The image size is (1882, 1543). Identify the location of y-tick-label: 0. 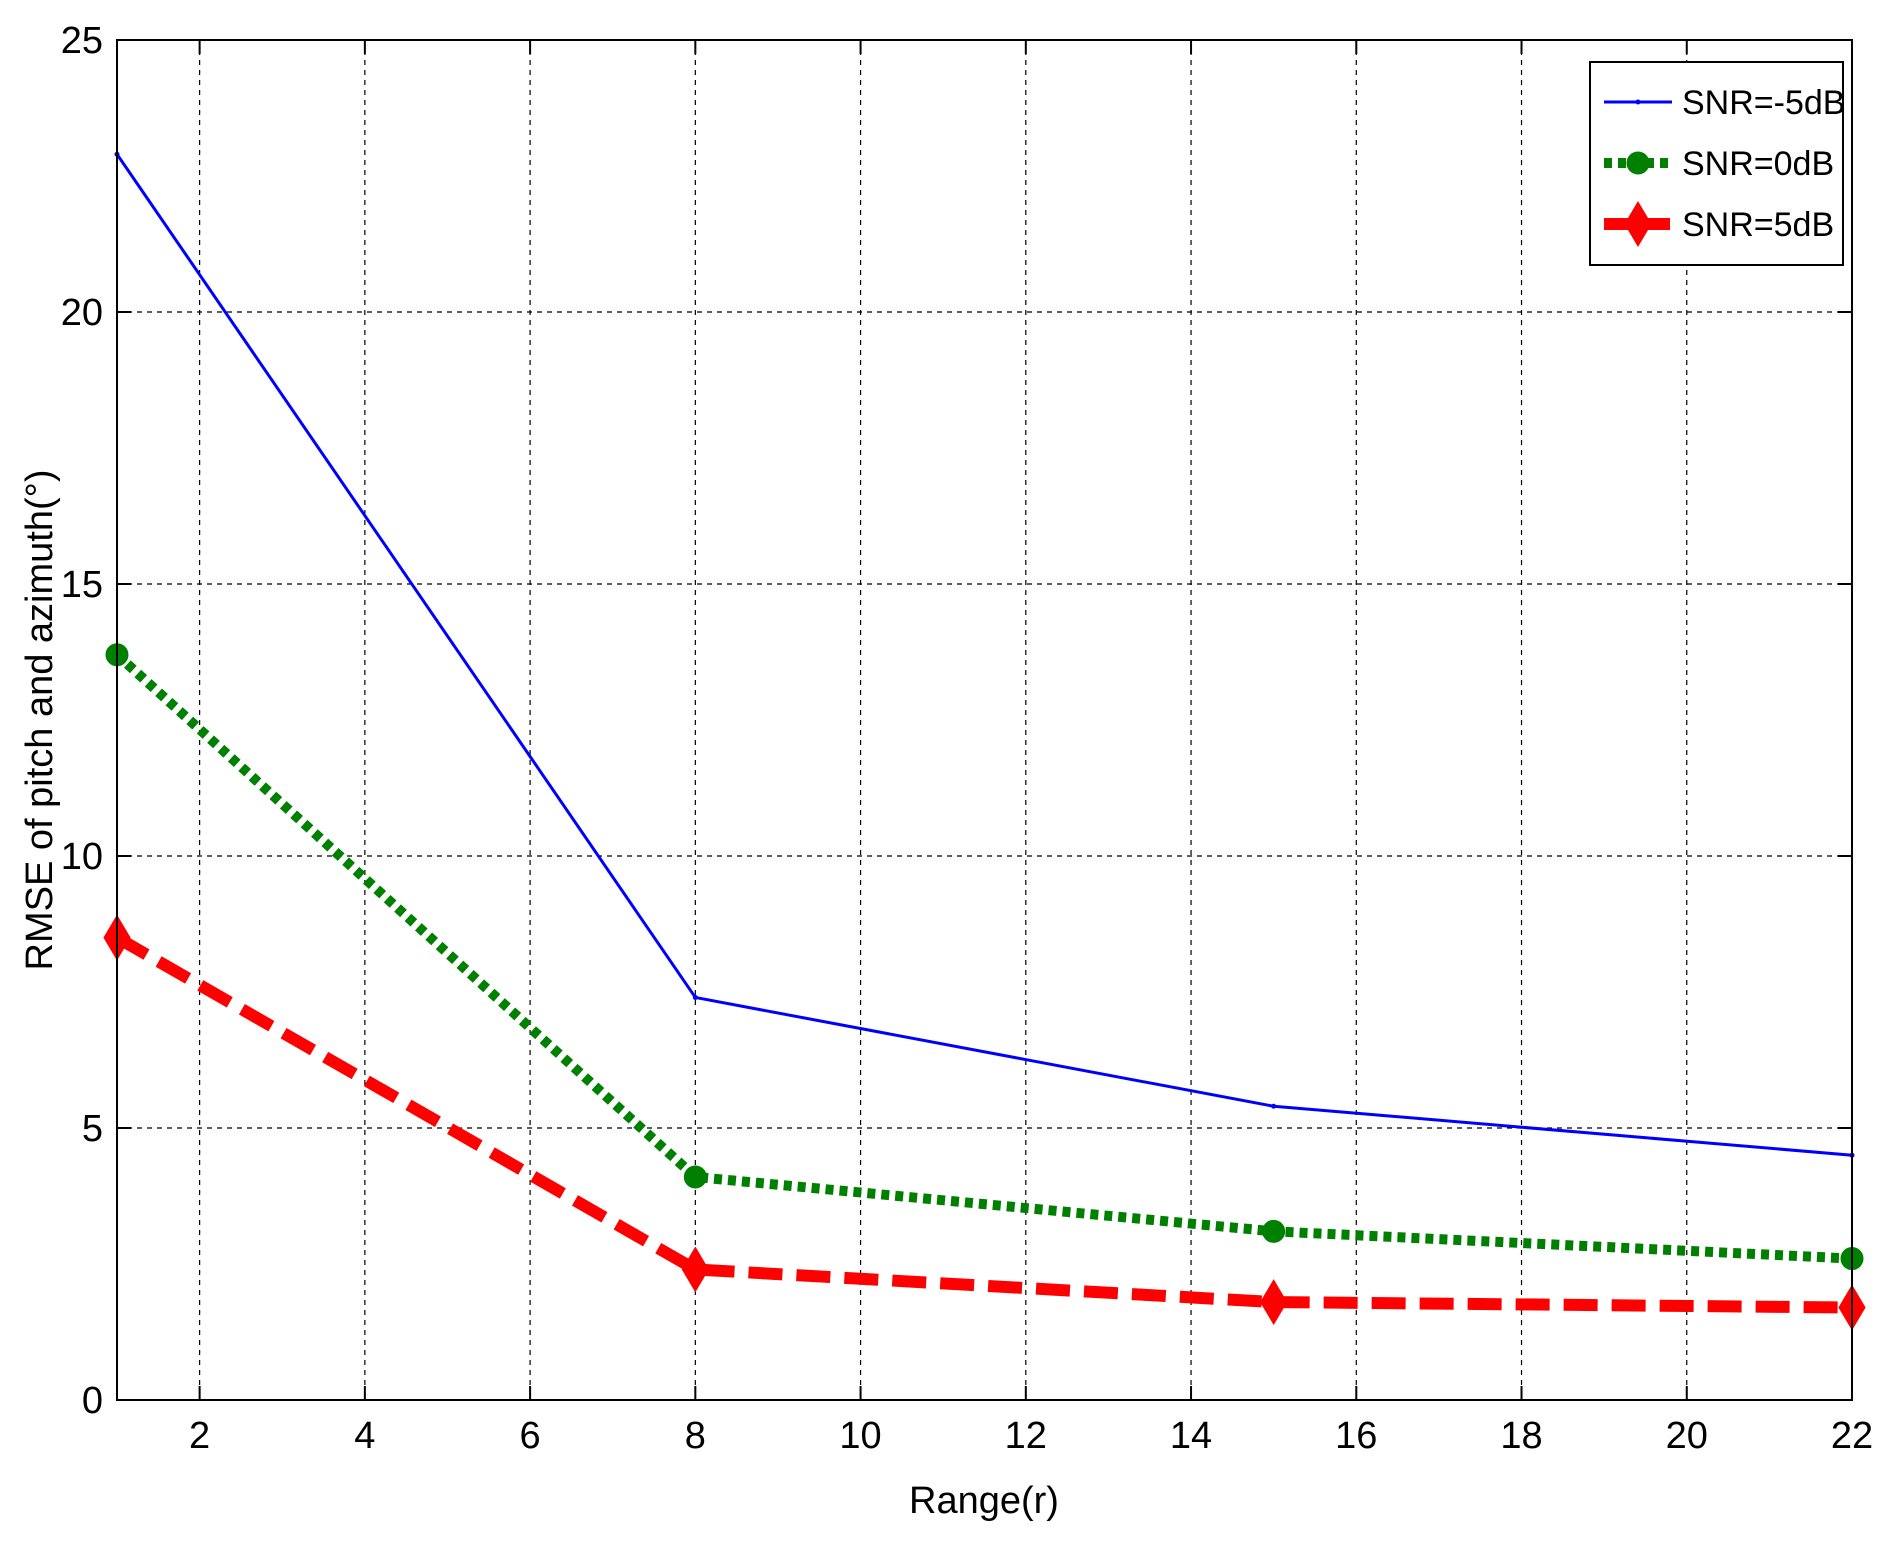
(92, 1401).